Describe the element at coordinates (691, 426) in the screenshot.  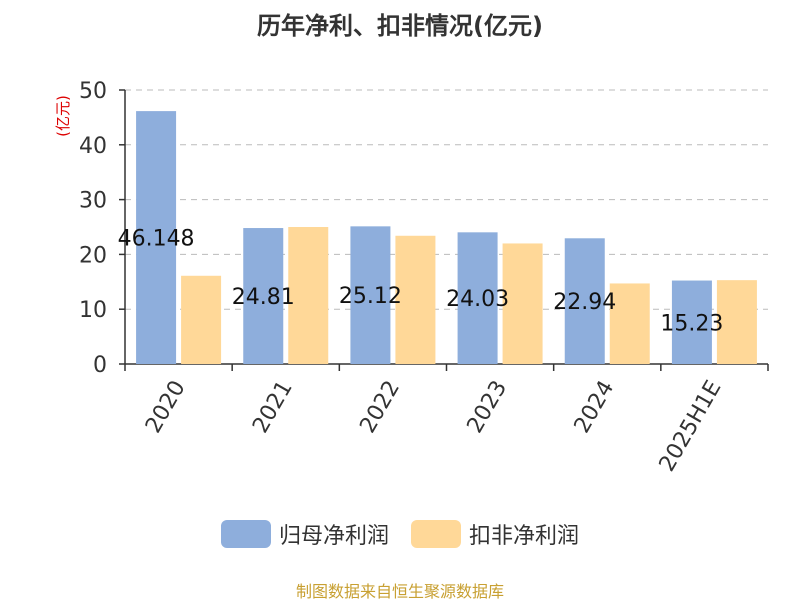
I see `x-tick-label: 2025H1E` at that location.